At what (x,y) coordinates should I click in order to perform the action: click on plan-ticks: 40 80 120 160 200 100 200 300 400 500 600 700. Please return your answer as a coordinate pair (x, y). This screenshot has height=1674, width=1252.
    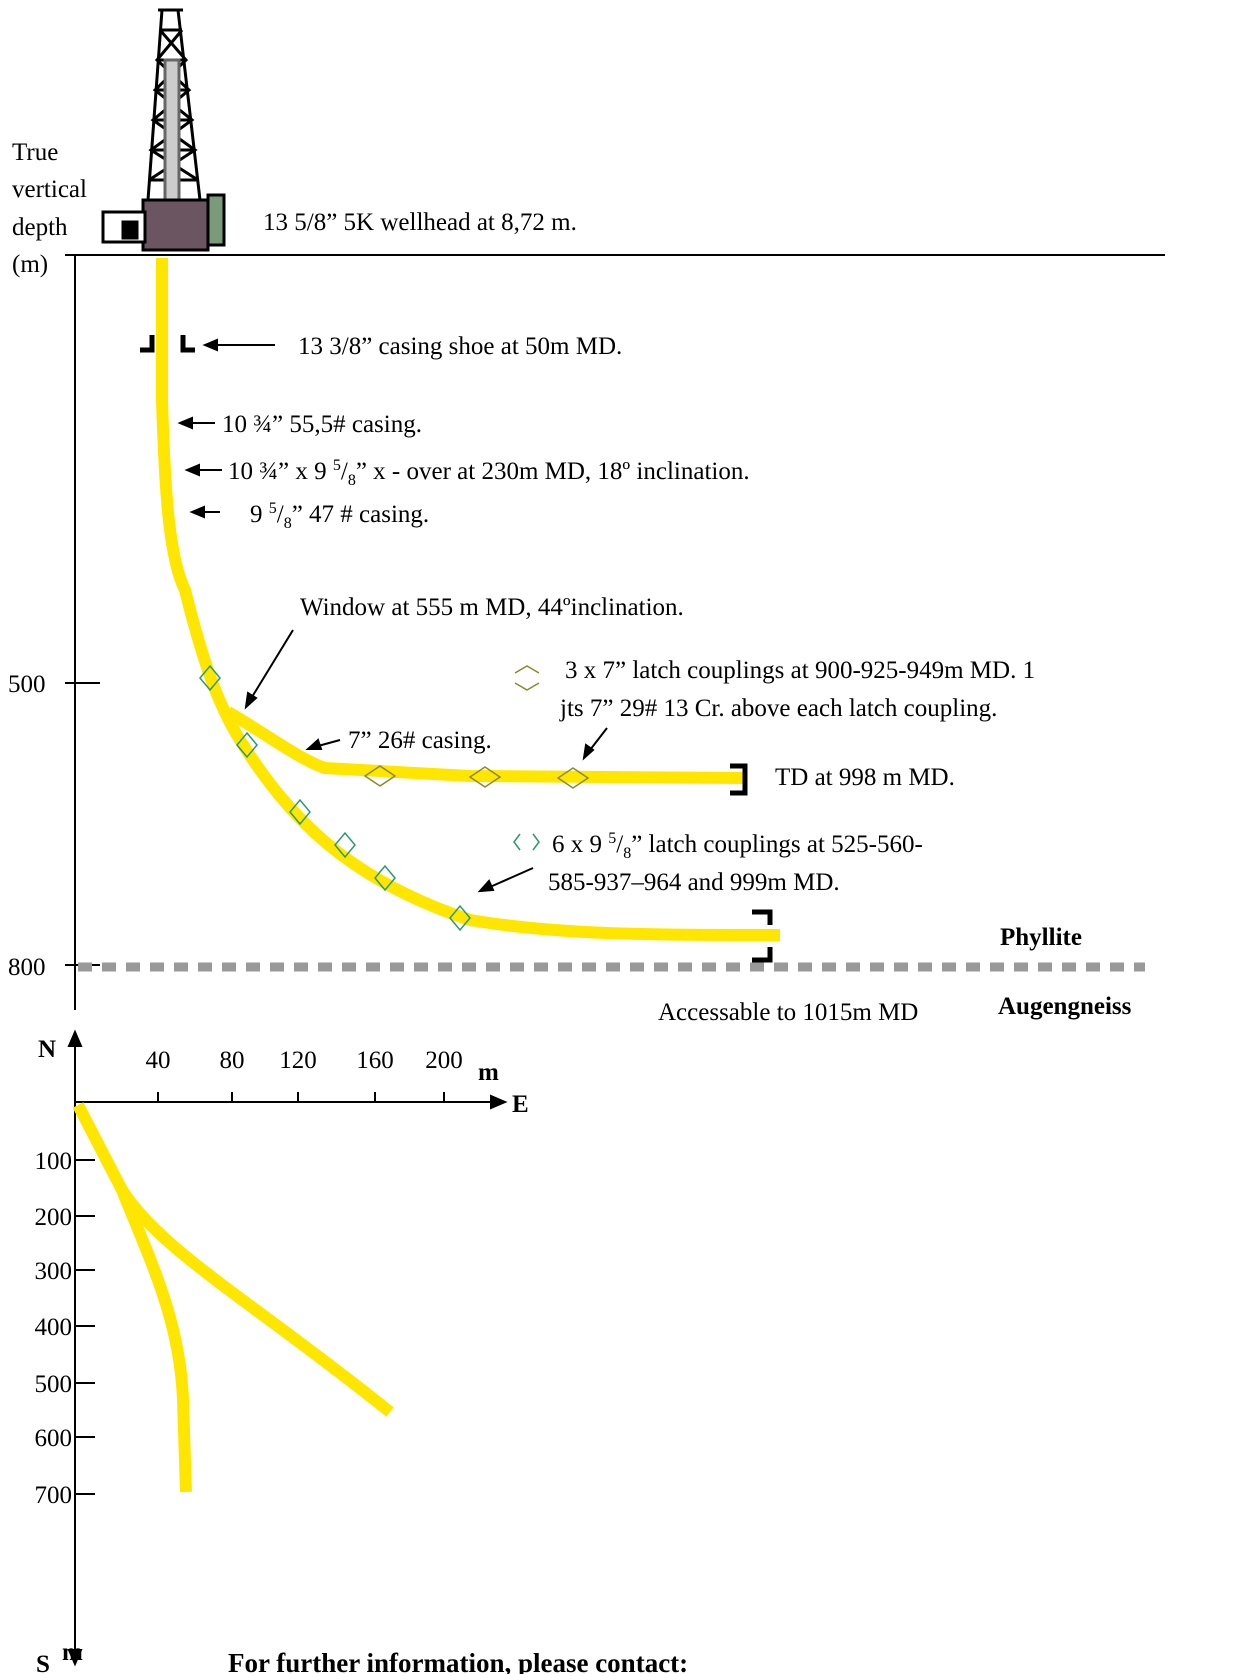
    Looking at the image, I should click on (249, 1278).